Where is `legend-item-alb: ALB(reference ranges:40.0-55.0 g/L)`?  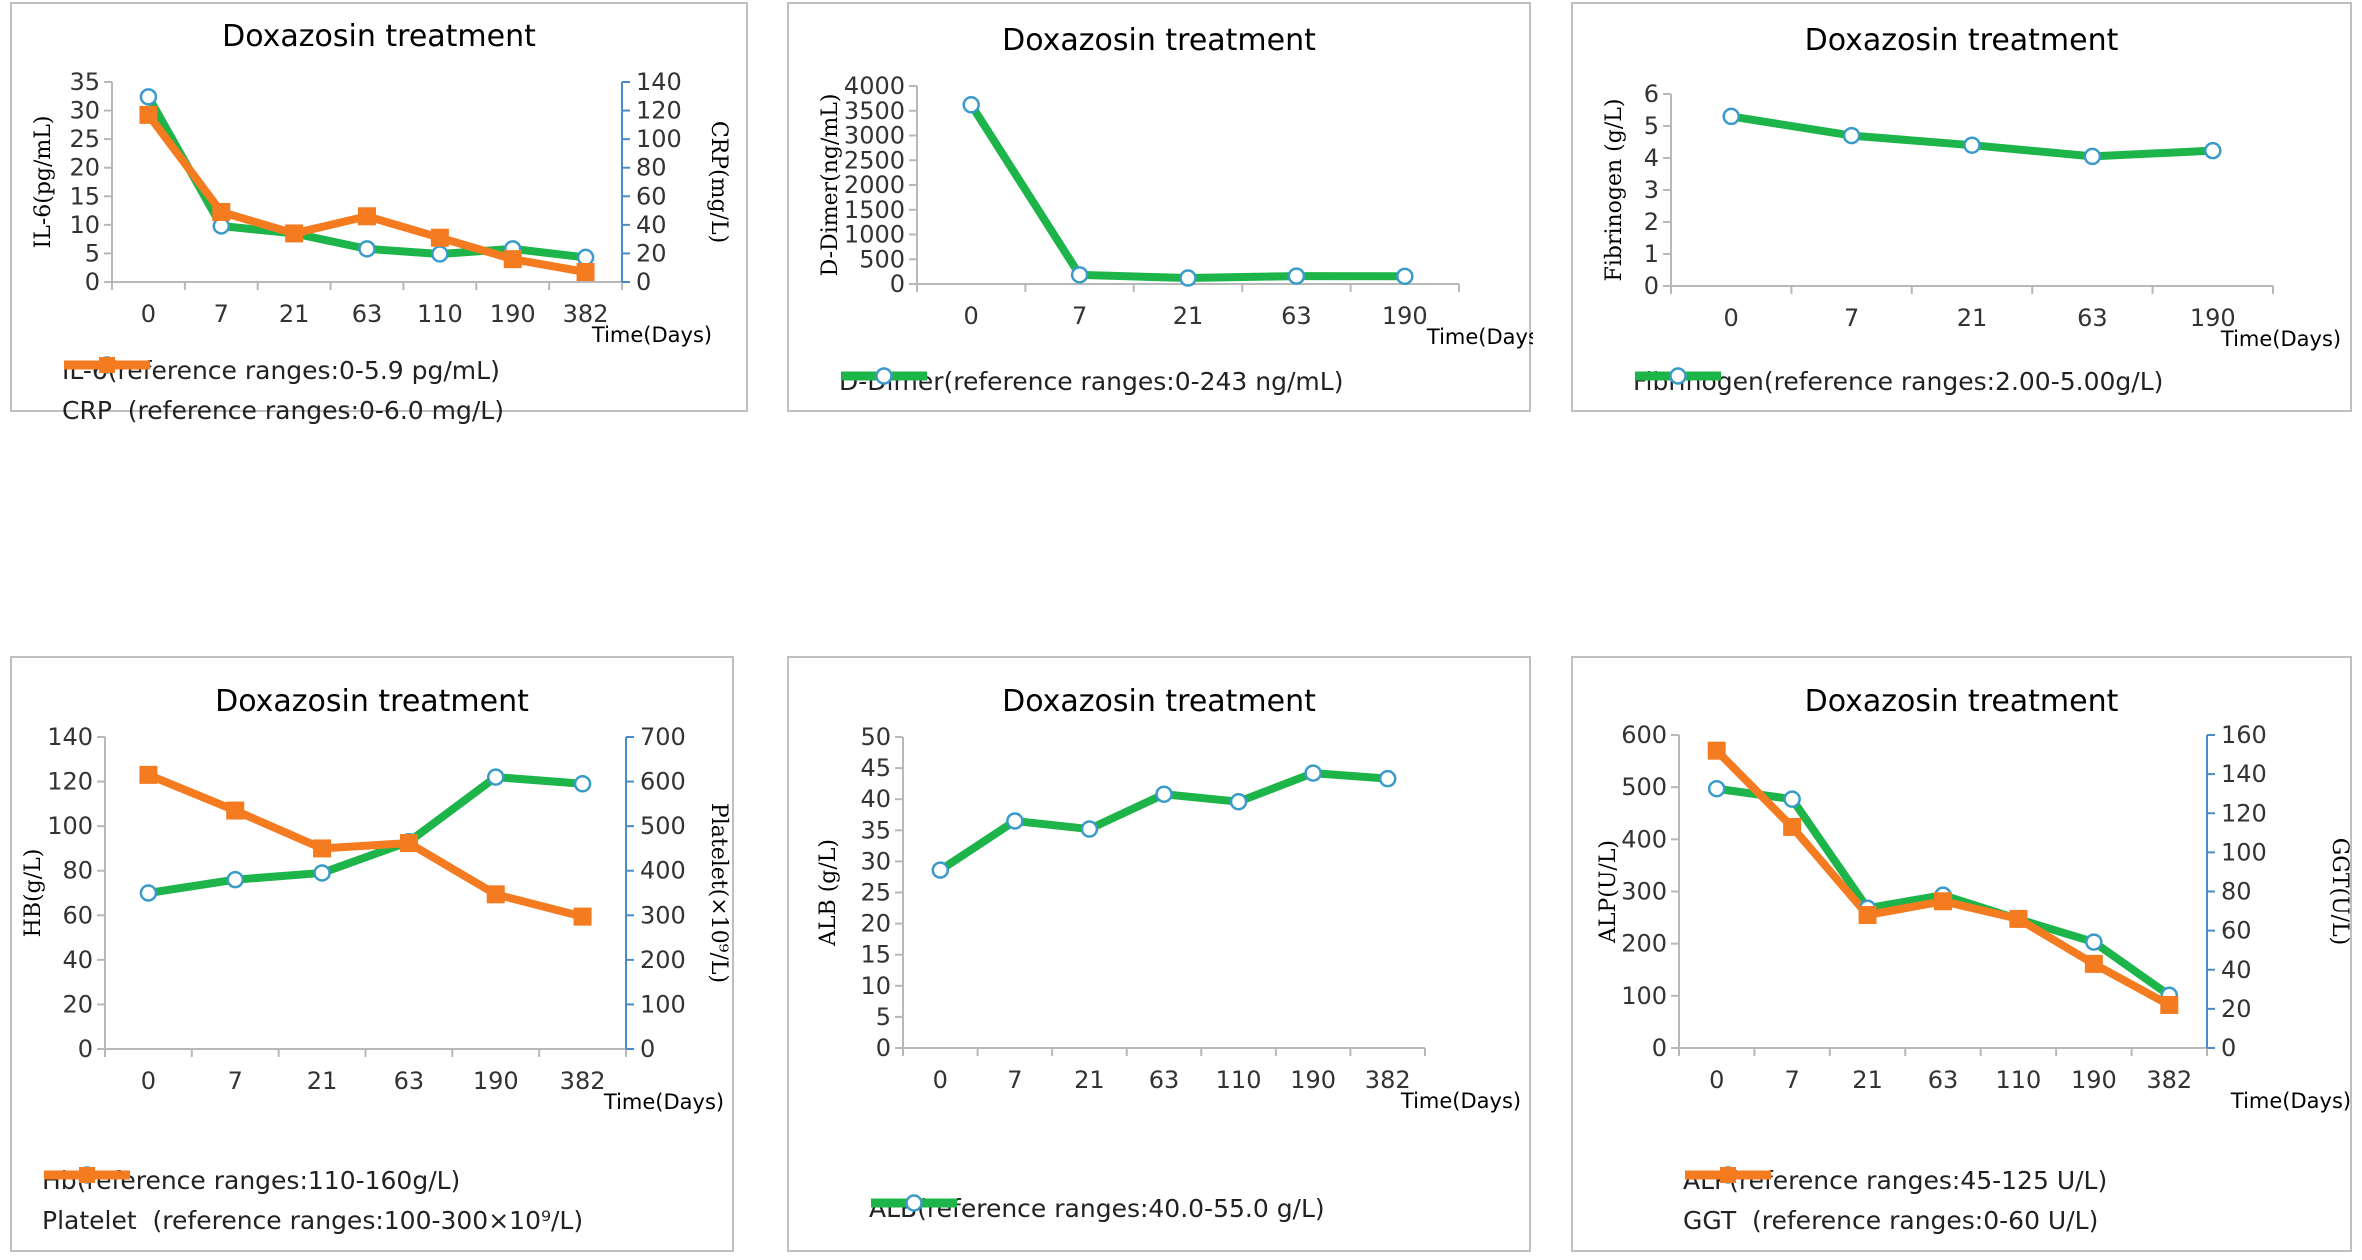
legend-item-alb: ALB(reference ranges:40.0-55.0 g/L) is located at coordinates (1097, 1208).